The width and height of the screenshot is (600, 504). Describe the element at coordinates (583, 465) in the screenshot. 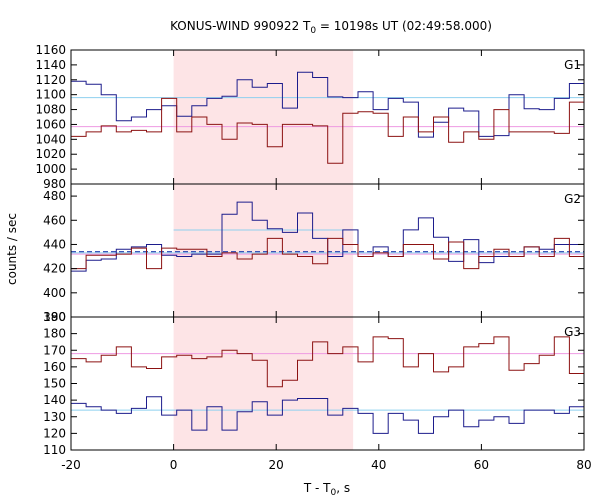

I see `x-tick-label: 80` at that location.